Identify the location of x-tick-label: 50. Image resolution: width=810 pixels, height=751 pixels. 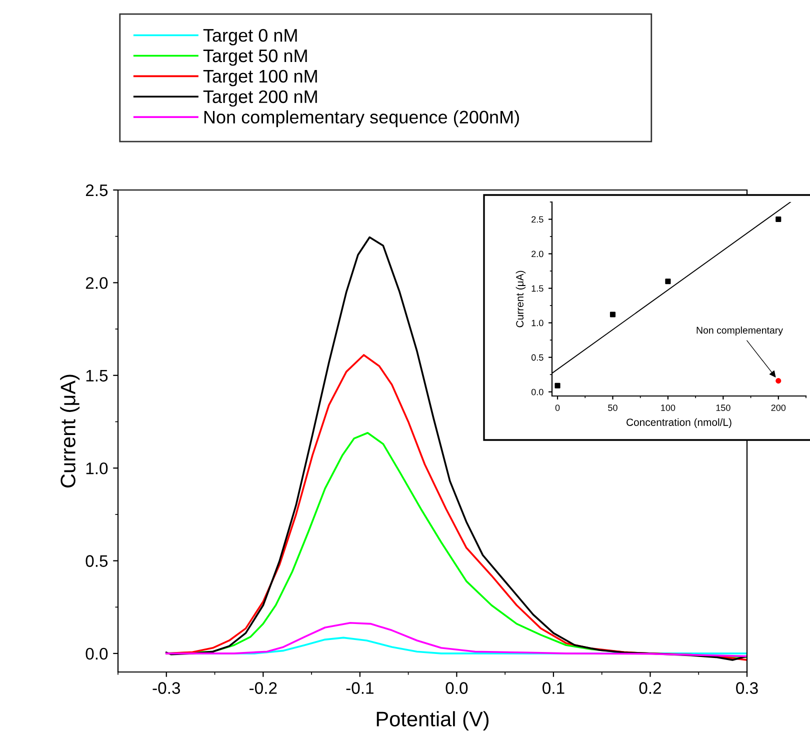
(613, 407).